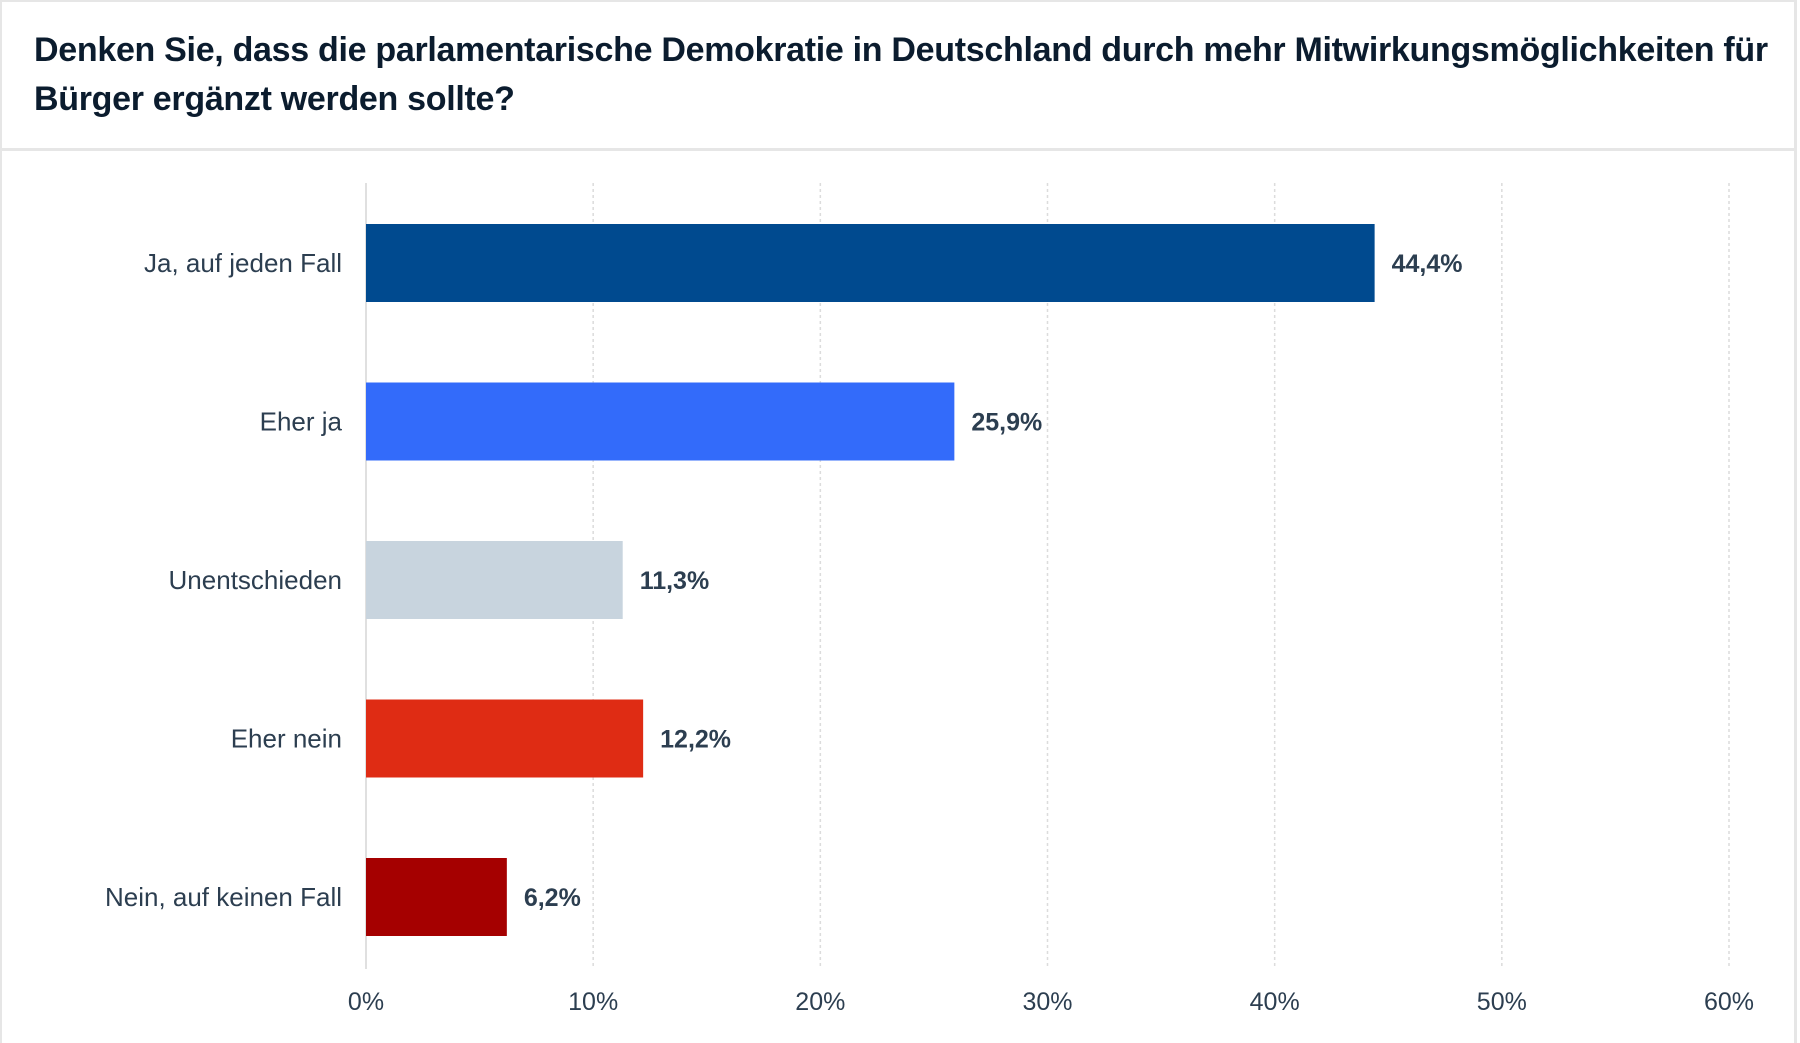 This screenshot has width=1800, height=1043. What do you see at coordinates (552, 898) in the screenshot?
I see `data-label: 6,2%` at bounding box center [552, 898].